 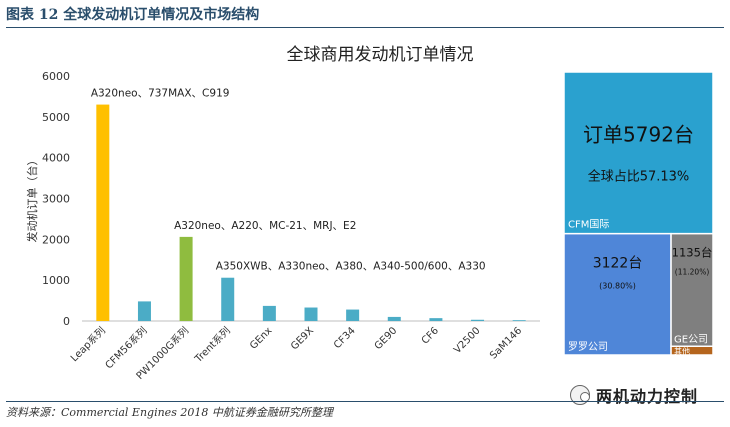 What do you see at coordinates (56, 158) in the screenshot?
I see `y-tick-label: 4000` at bounding box center [56, 158].